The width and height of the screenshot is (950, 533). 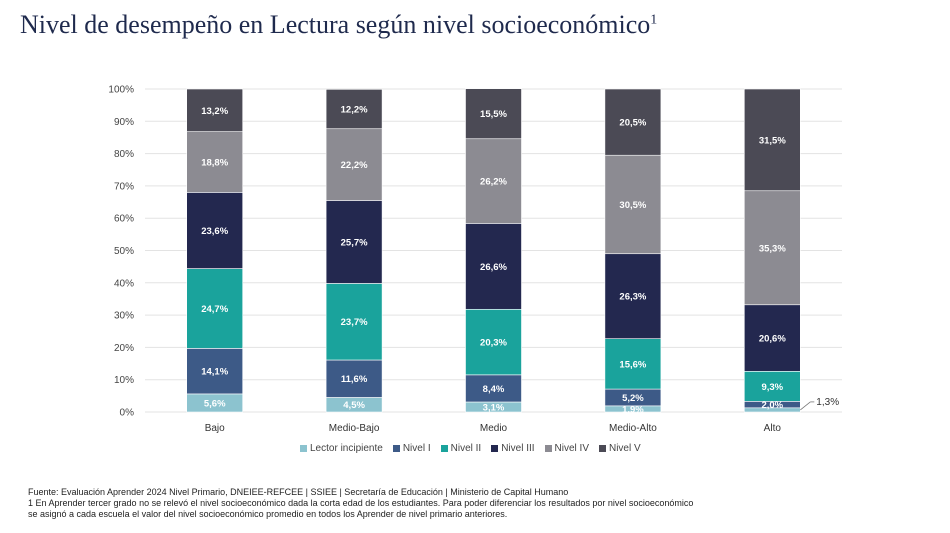 I want to click on y-tick-label: 100%, so click(x=121, y=90).